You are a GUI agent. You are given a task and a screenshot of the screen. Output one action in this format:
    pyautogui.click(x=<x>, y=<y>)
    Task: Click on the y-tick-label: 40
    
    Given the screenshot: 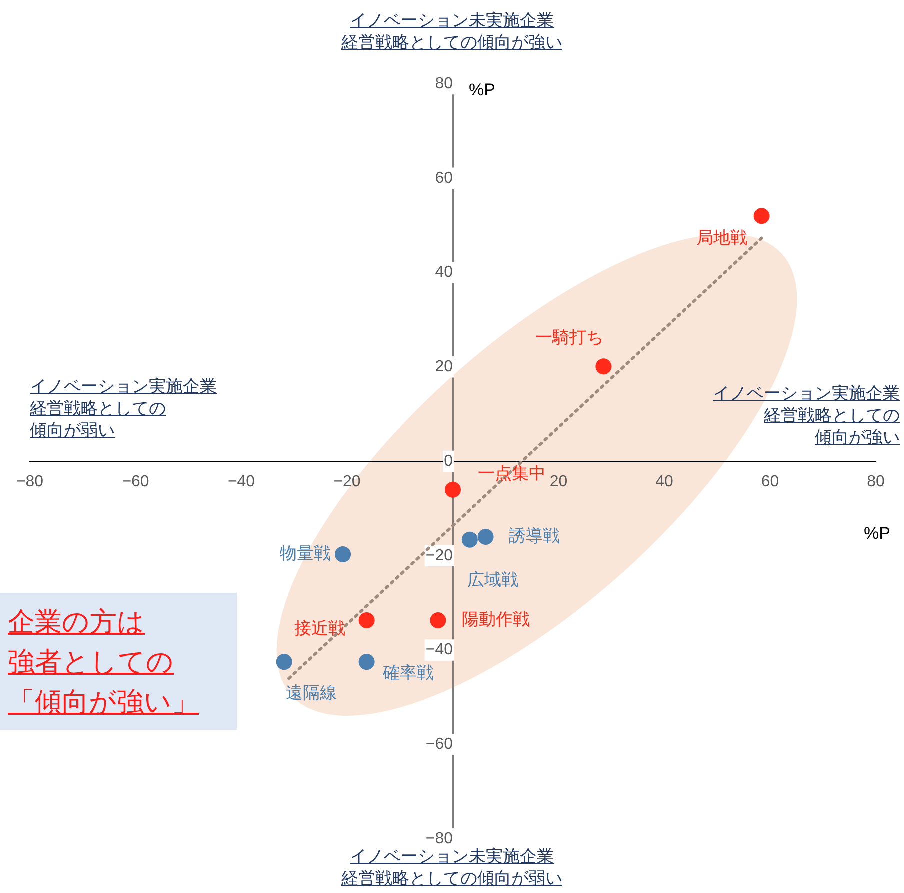 What is the action you would take?
    pyautogui.click(x=444, y=273)
    